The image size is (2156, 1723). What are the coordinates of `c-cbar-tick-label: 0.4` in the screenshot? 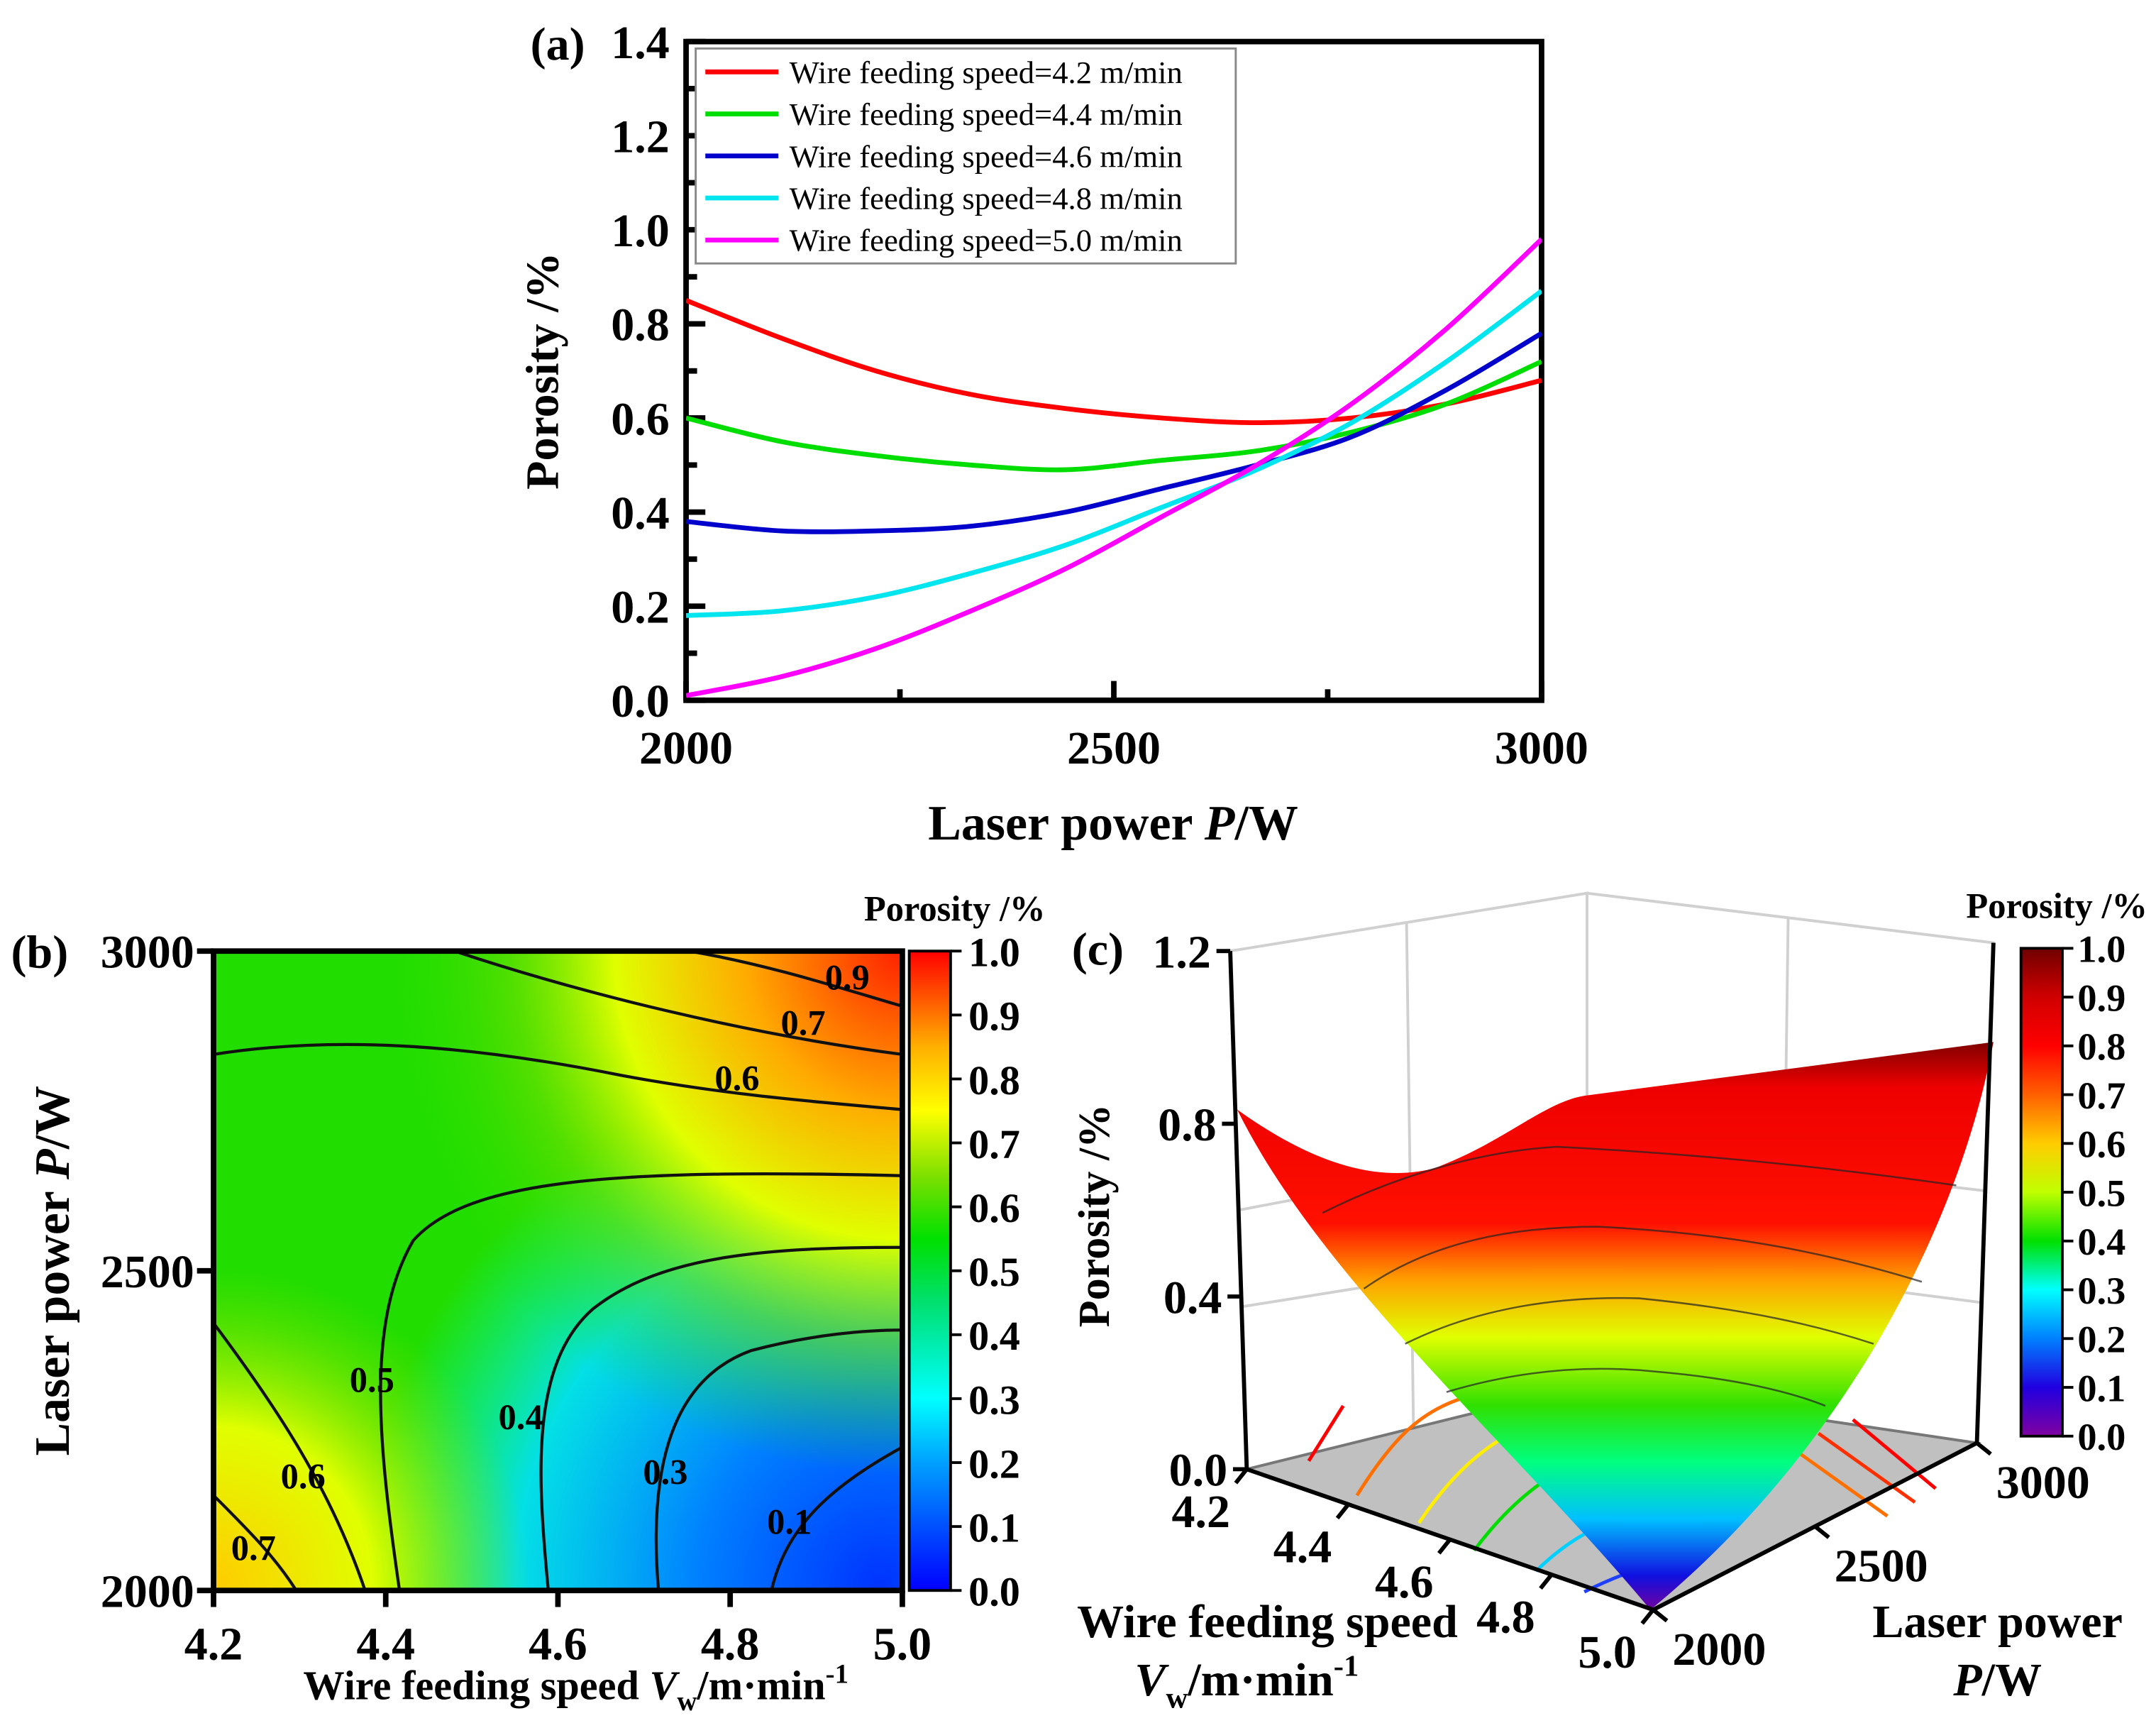 It's located at (2101, 1242).